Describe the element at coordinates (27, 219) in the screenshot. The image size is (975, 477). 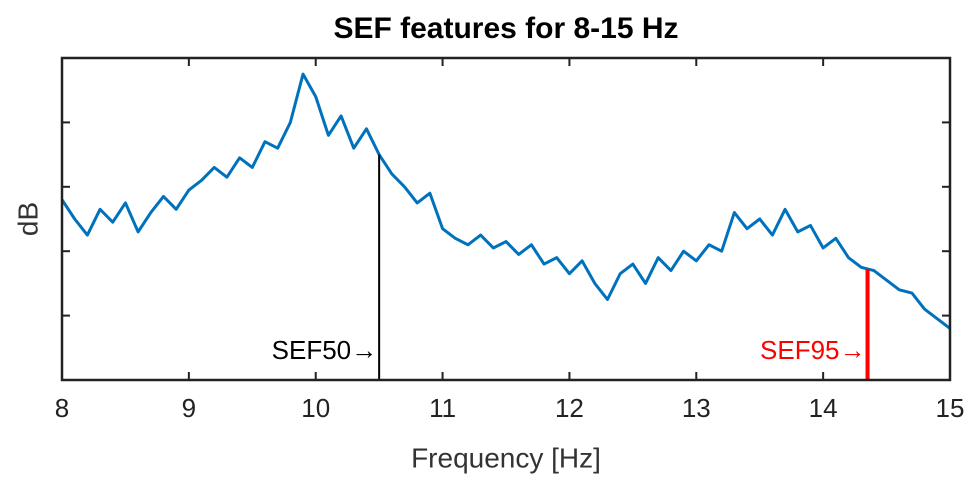
I see `y-axis-label: dB` at that location.